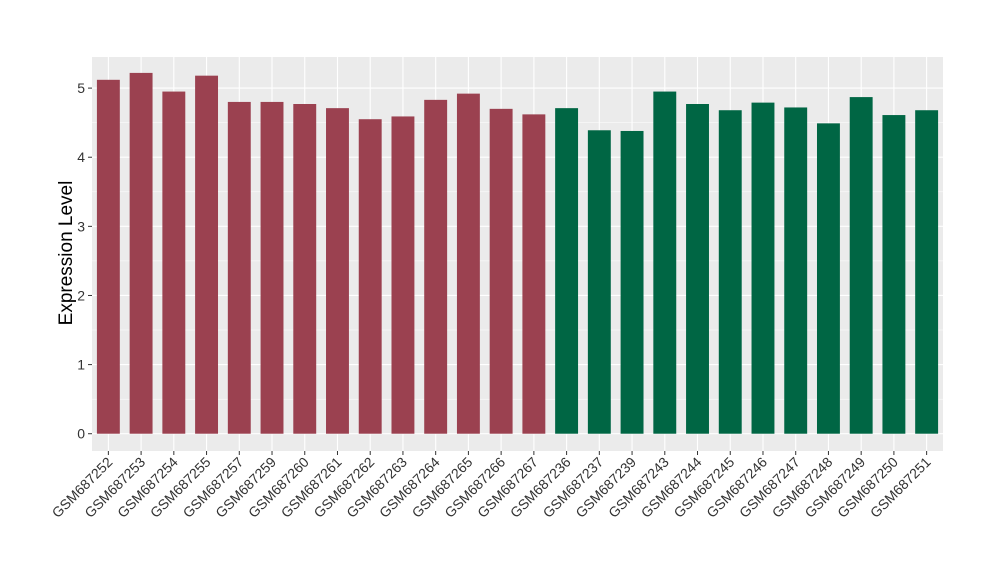 Image resolution: width=1000 pixels, height=580 pixels. I want to click on bar-GSM687267, so click(534, 274).